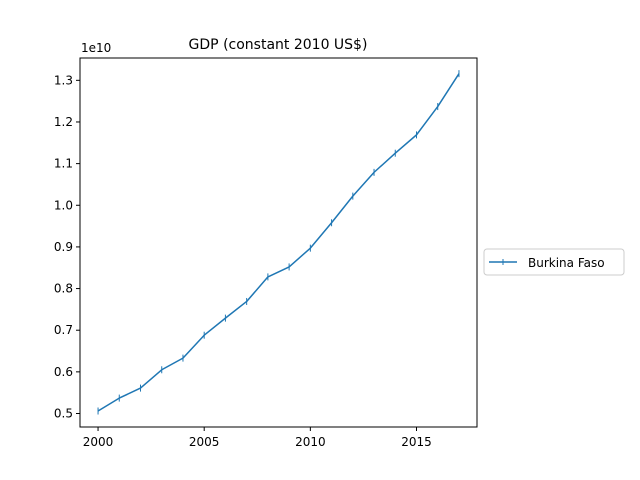 The image size is (640, 480). I want to click on x-tick-label: 2005, so click(204, 442).